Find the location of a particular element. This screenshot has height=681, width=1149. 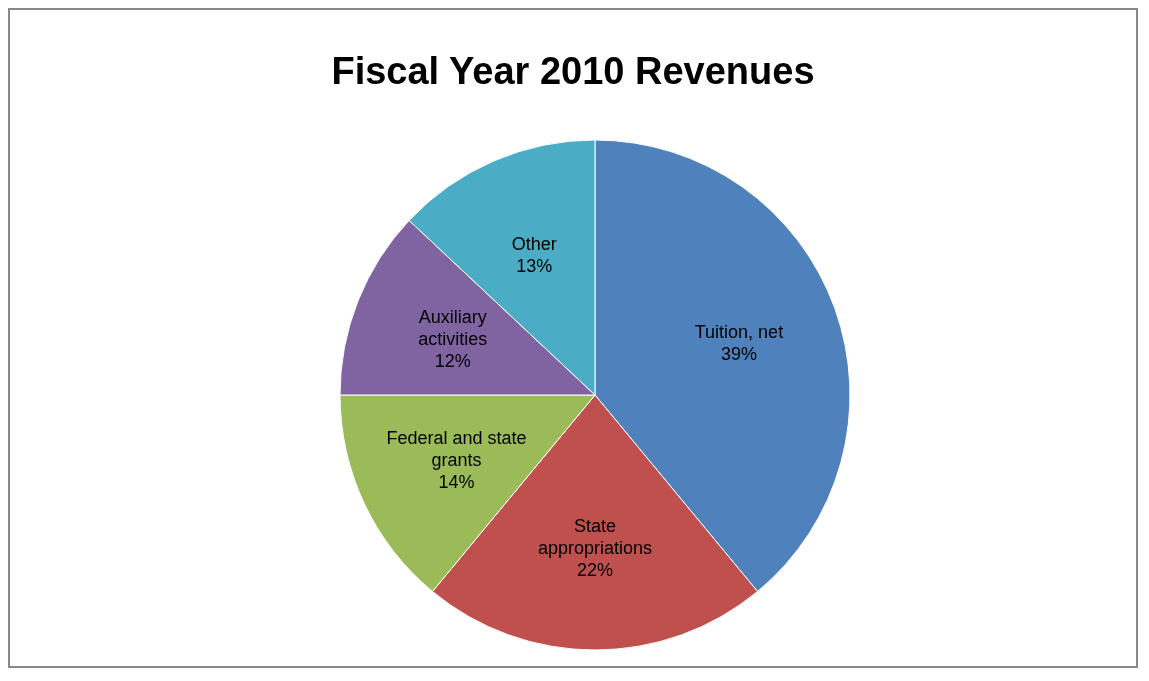

data-label: 14% is located at coordinates (456, 482).